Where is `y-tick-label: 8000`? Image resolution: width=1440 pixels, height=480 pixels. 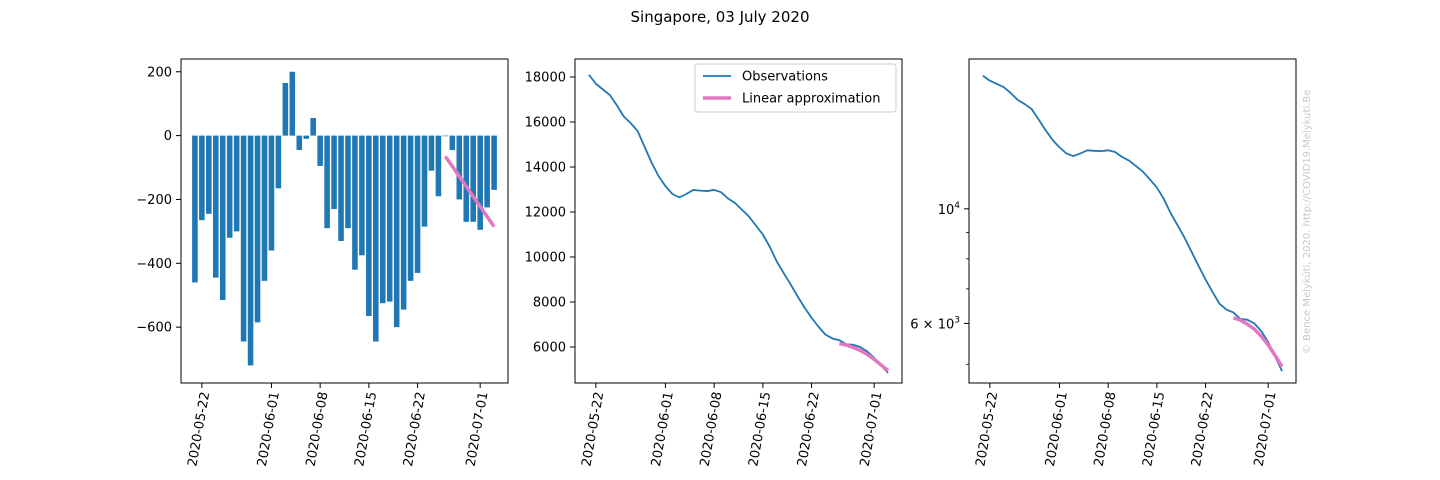 y-tick-label: 8000 is located at coordinates (549, 303).